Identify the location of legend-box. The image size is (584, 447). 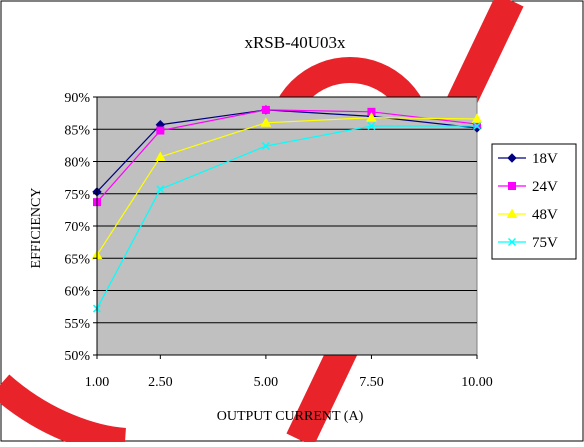
(534, 201).